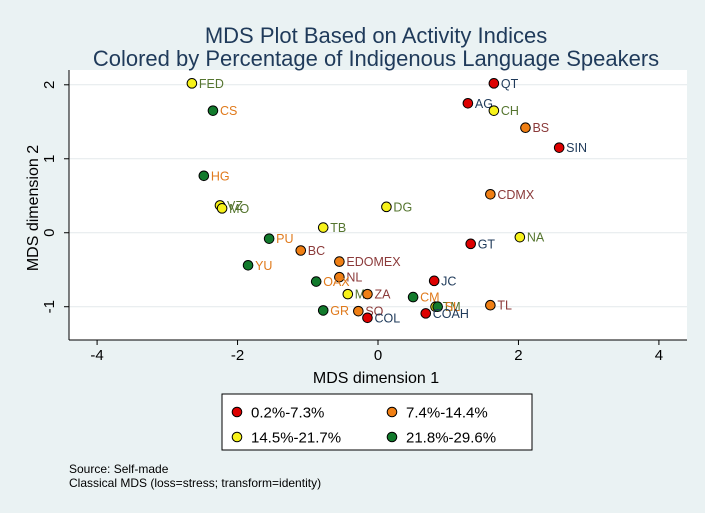 This screenshot has width=705, height=513. Describe the element at coordinates (228, 111) in the screenshot. I see `point-label-cs: CS` at that location.